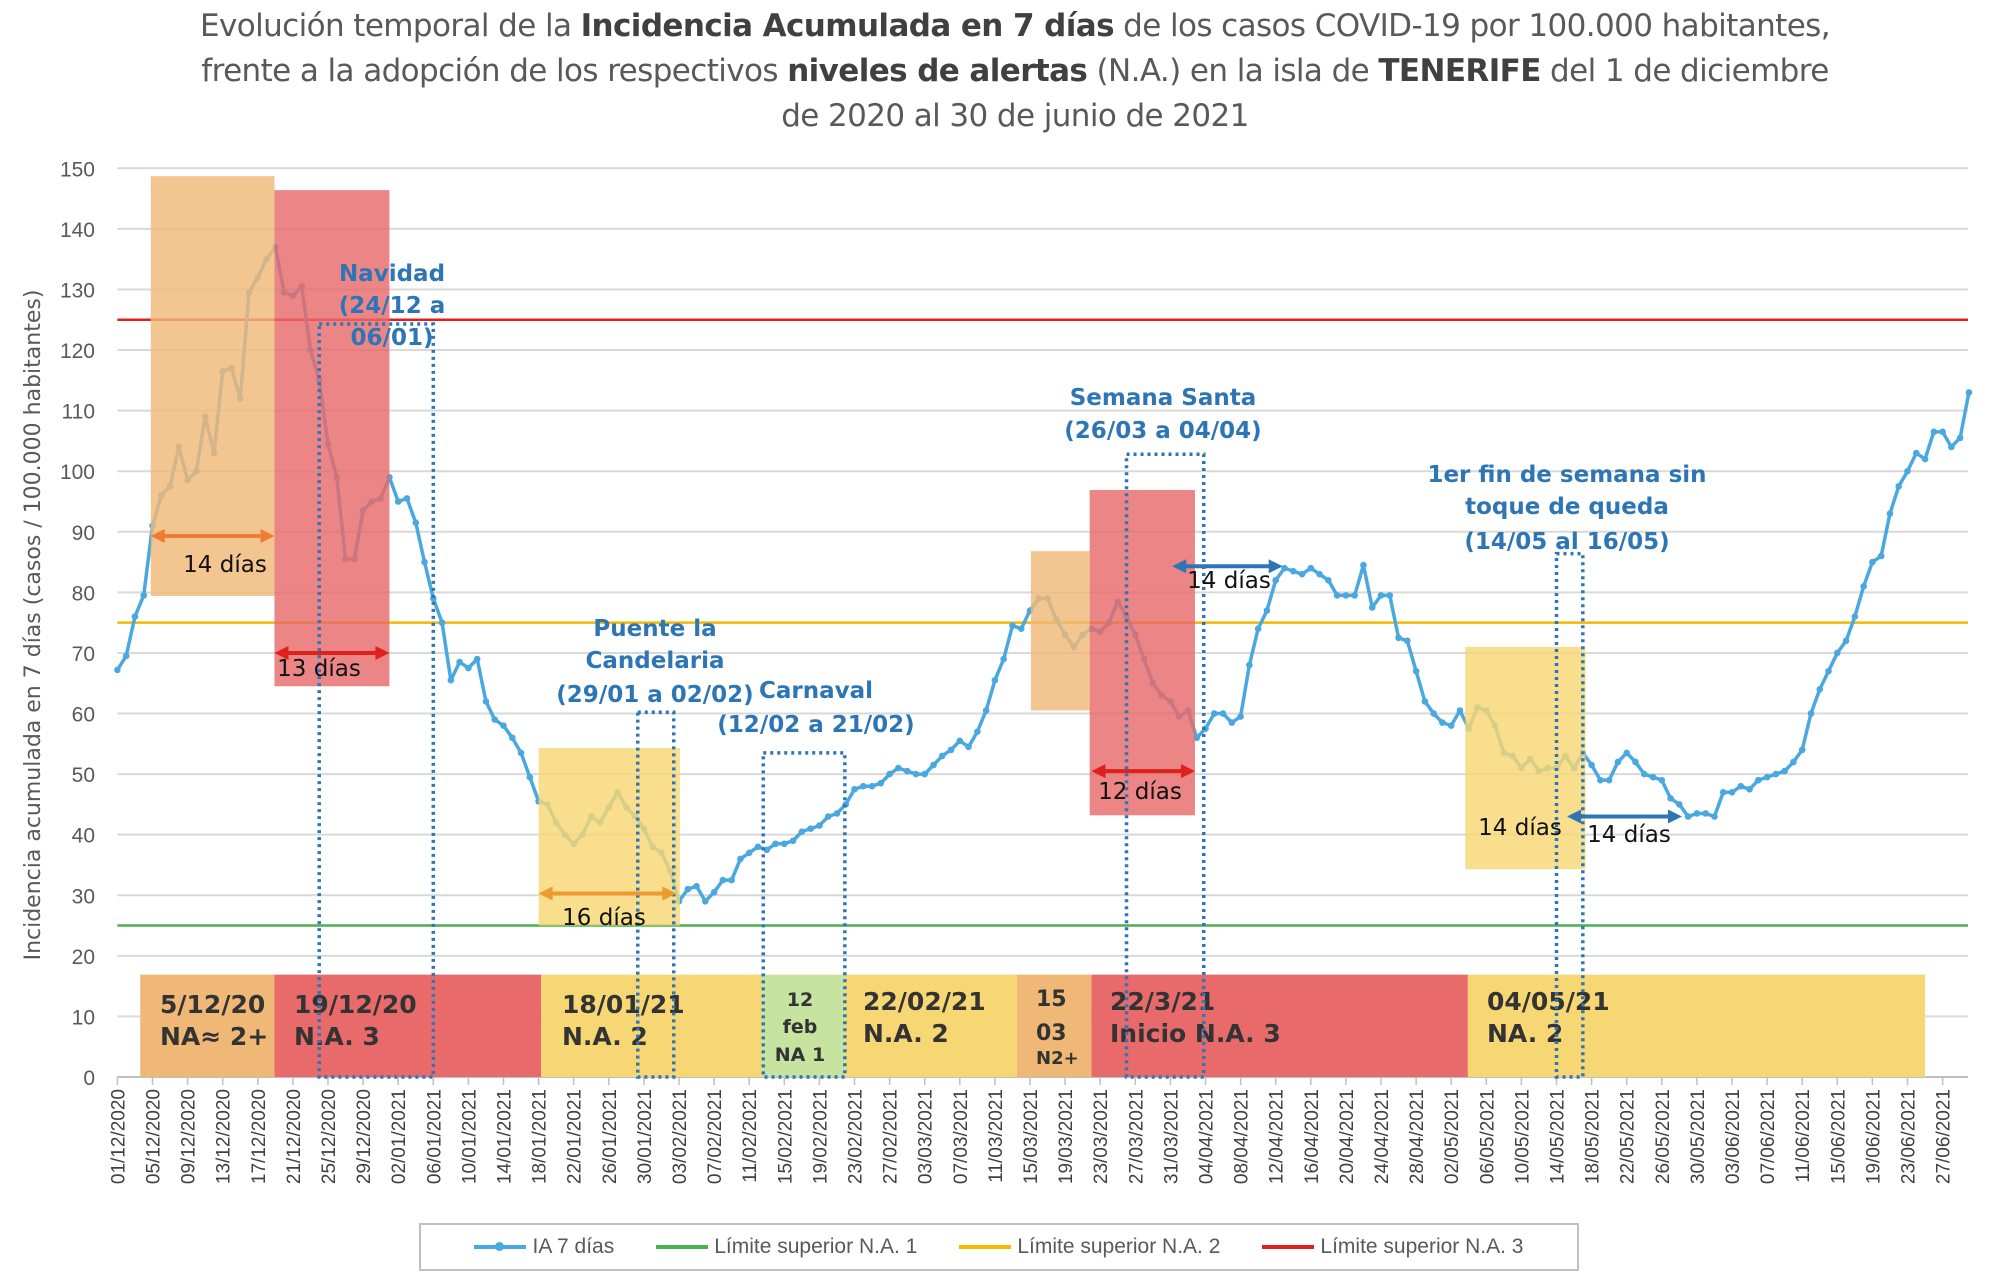 Image resolution: width=2000 pixels, height=1280 pixels. What do you see at coordinates (259, 1136) in the screenshot?
I see `x-tick-label: 17/12/2020` at bounding box center [259, 1136].